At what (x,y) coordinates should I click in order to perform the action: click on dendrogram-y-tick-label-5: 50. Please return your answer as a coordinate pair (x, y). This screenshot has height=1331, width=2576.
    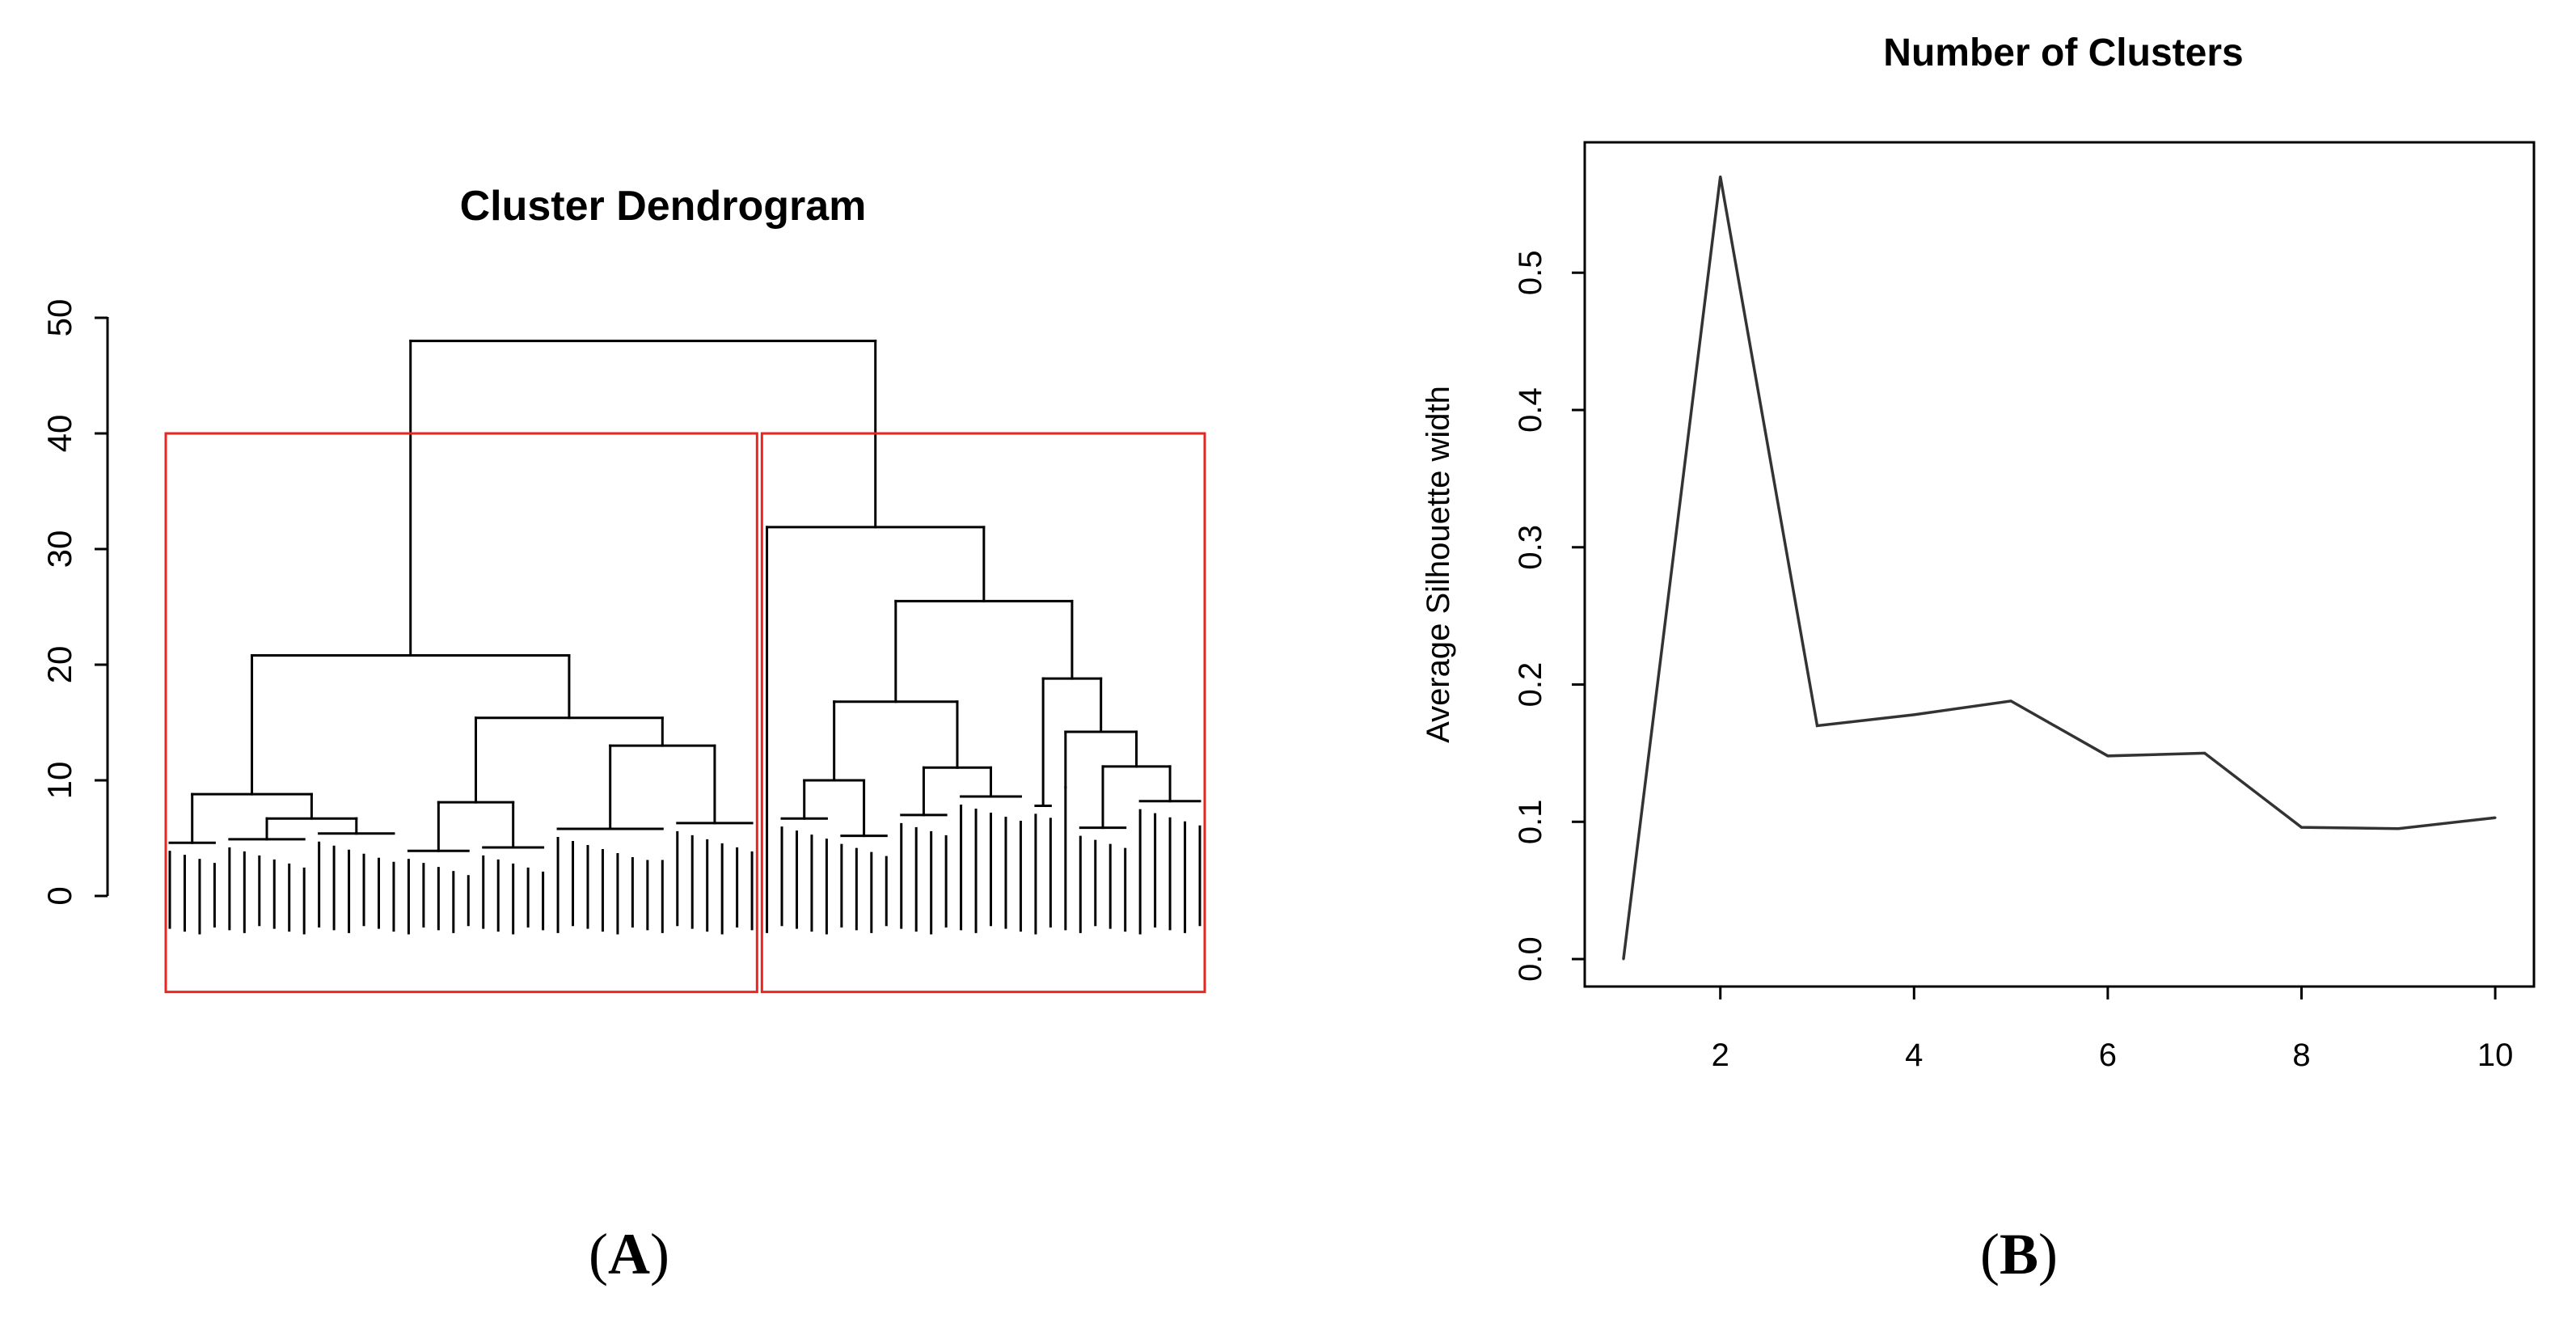
    Looking at the image, I should click on (59, 318).